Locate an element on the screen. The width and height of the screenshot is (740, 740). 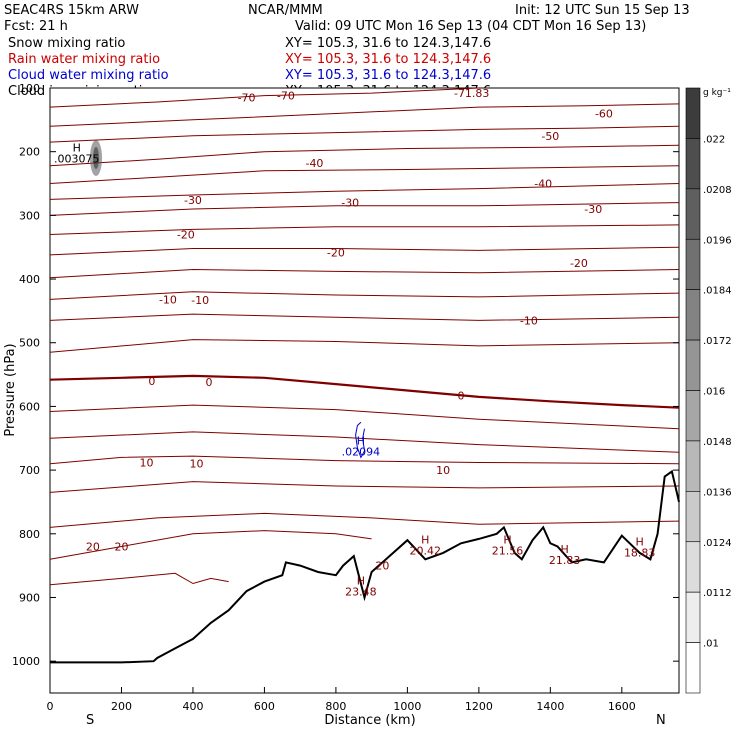
x-tick-label: 600 is located at coordinates (264, 706).